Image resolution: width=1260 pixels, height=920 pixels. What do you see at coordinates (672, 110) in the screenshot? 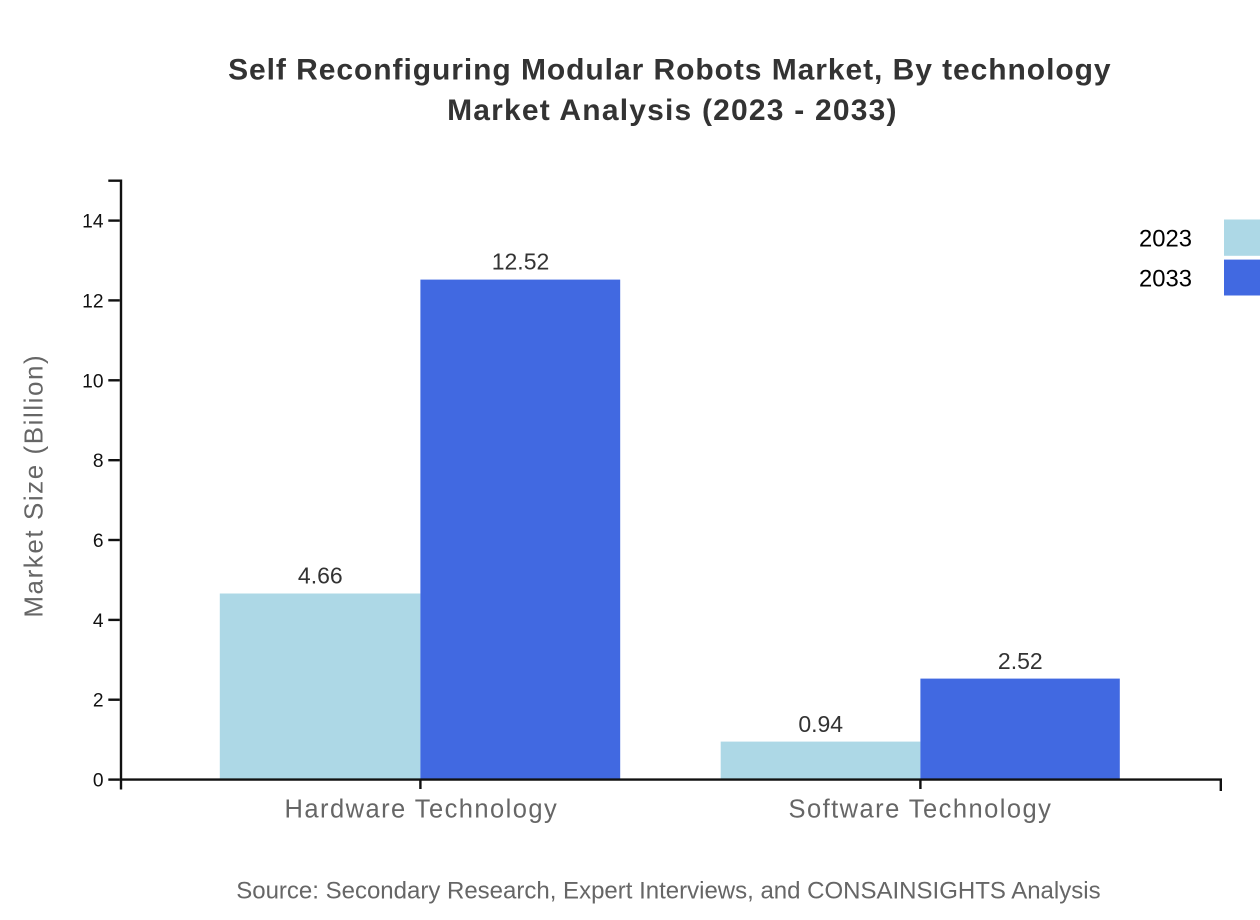
I see `svg-text: Market Analysis (2023 - 2033)` at bounding box center [672, 110].